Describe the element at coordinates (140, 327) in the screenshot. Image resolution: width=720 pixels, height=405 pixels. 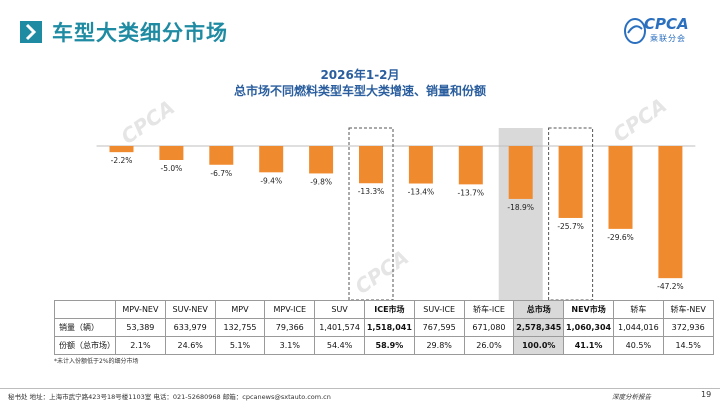
I see `table-cell: 53,389` at that location.